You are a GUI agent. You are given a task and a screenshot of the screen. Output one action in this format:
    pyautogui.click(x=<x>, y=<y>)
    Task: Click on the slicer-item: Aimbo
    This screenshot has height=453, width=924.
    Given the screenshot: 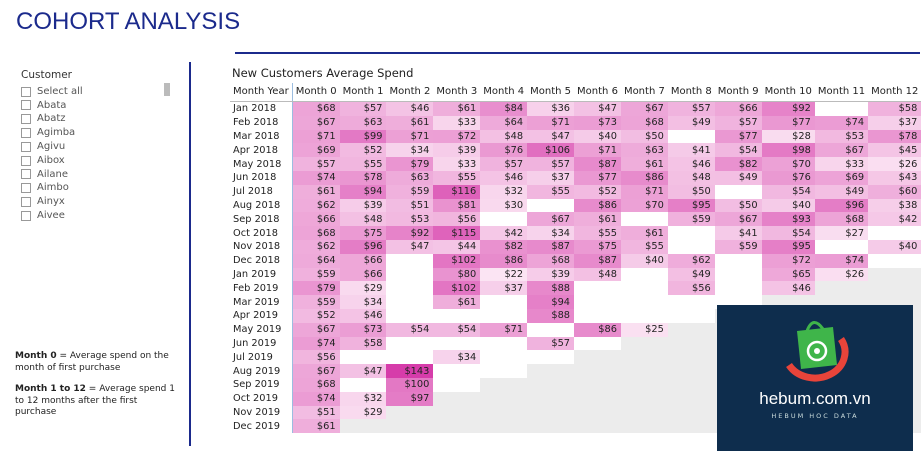 What is the action you would take?
    pyautogui.click(x=52, y=188)
    